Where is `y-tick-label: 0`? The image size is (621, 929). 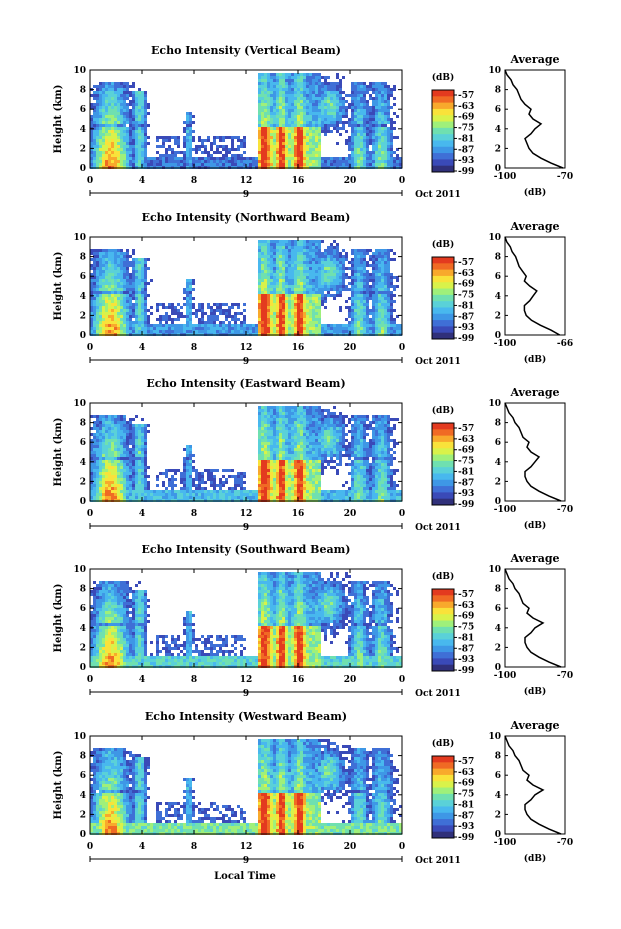 y-tick-label: 0 is located at coordinates (83, 169).